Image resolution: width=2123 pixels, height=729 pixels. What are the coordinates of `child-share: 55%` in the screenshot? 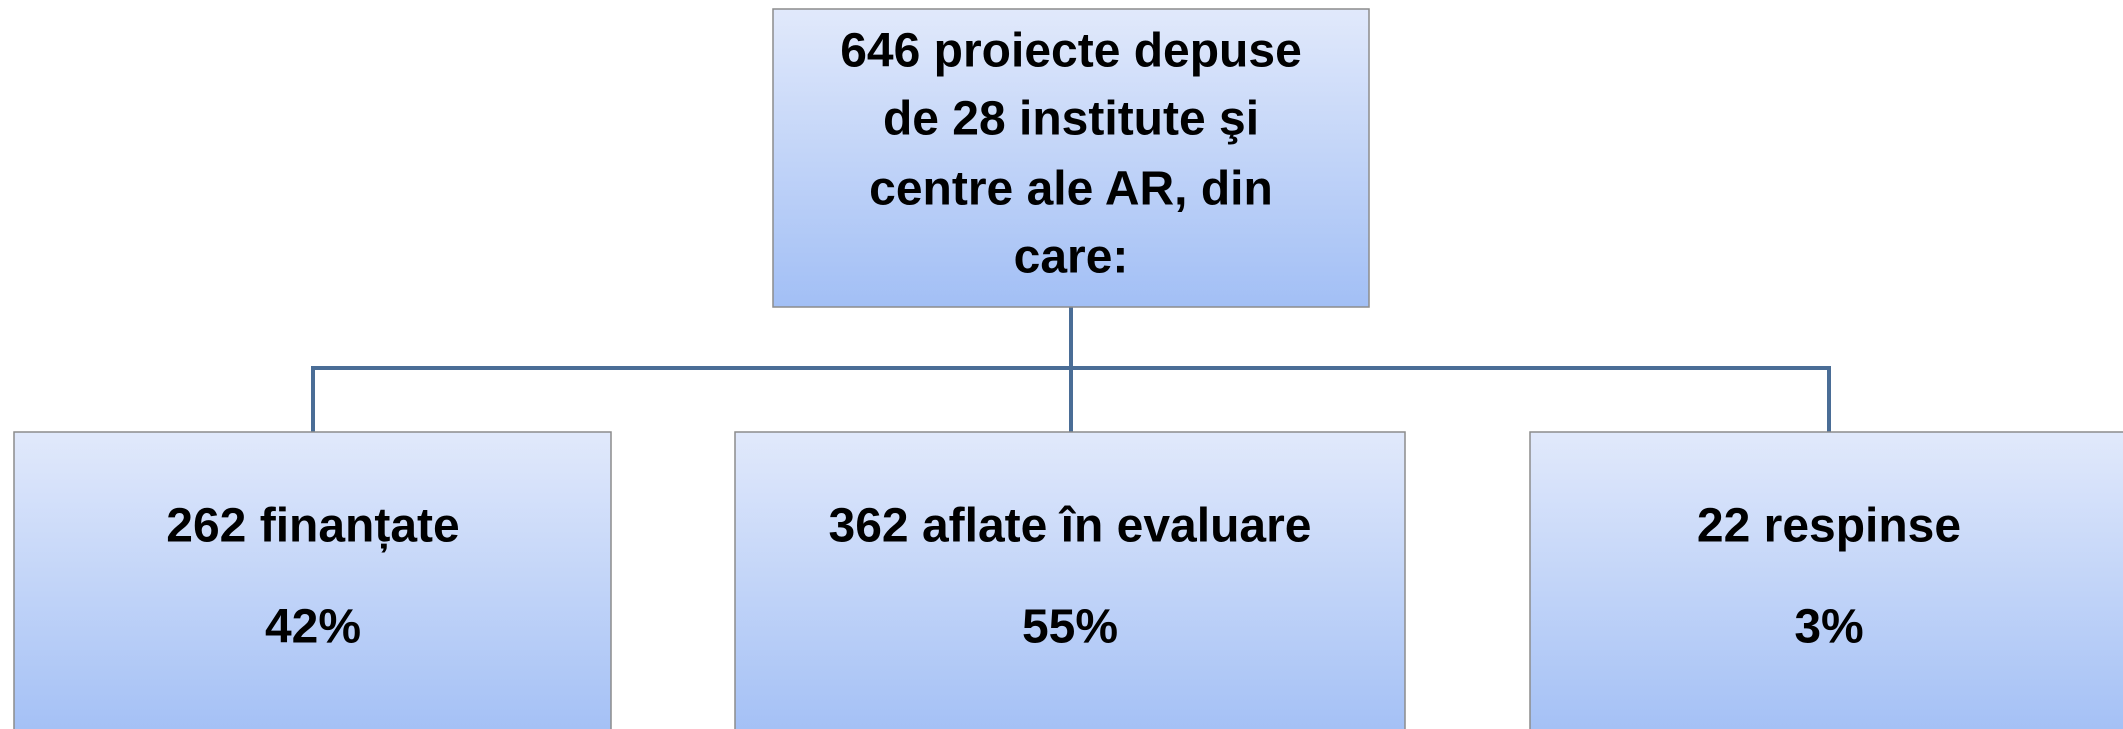 It's located at (1070, 627).